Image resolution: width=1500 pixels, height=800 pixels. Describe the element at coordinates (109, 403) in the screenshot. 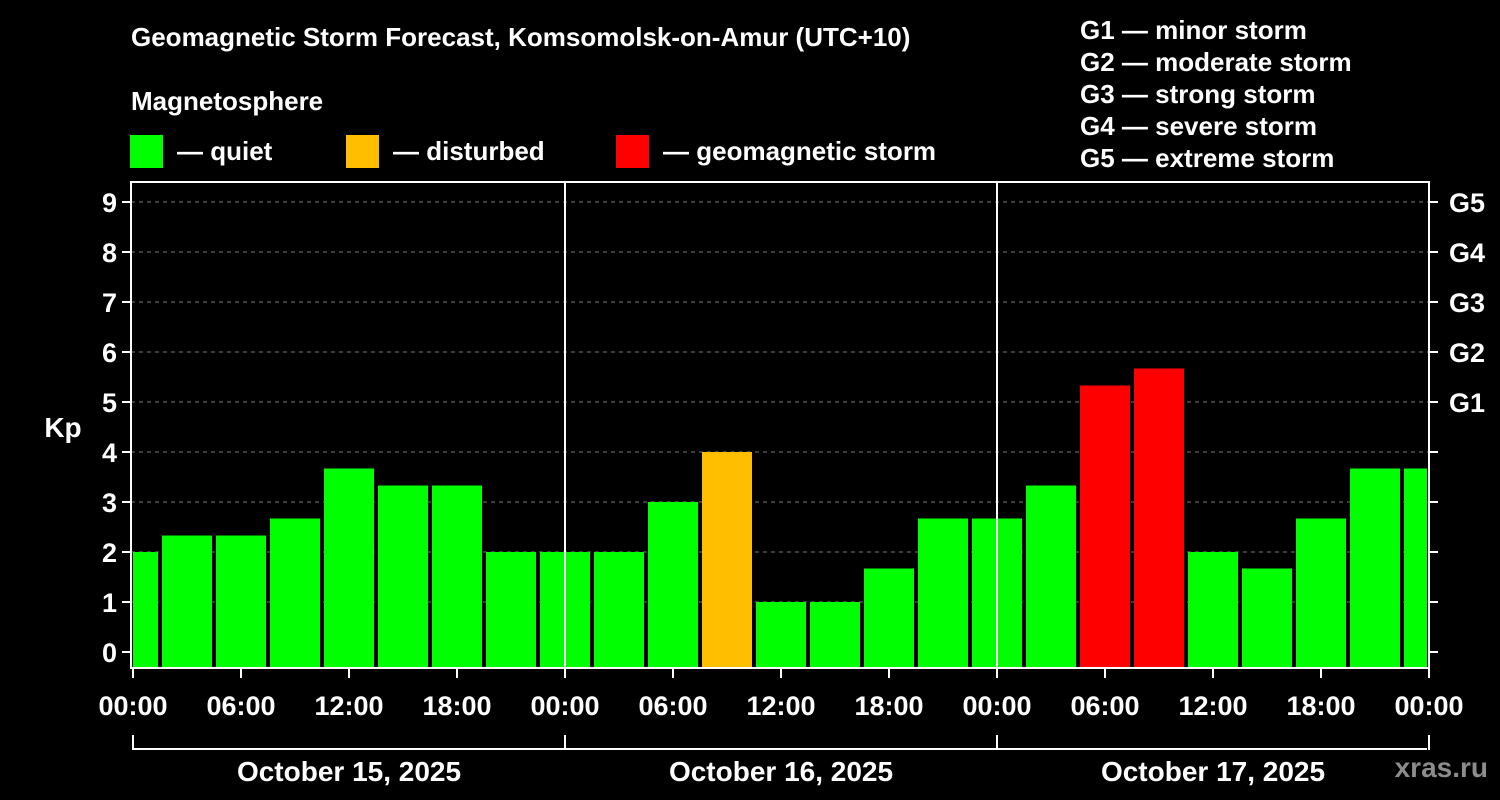

I see `y-tick-label-5: 5` at that location.